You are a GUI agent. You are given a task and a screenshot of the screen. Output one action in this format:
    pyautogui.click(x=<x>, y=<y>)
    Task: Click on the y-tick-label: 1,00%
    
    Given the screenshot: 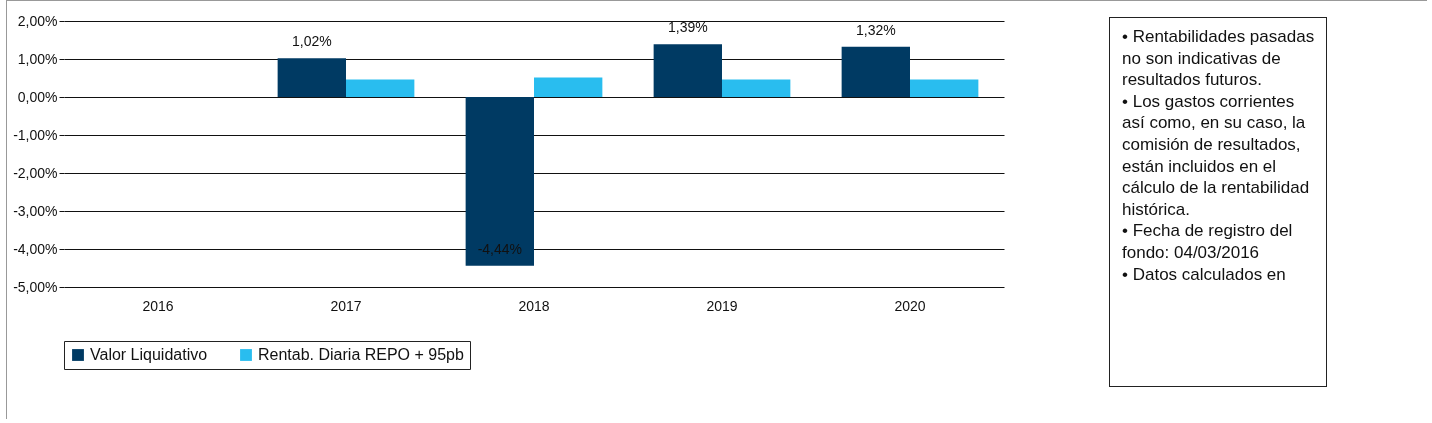 What is the action you would take?
    pyautogui.click(x=37, y=58)
    